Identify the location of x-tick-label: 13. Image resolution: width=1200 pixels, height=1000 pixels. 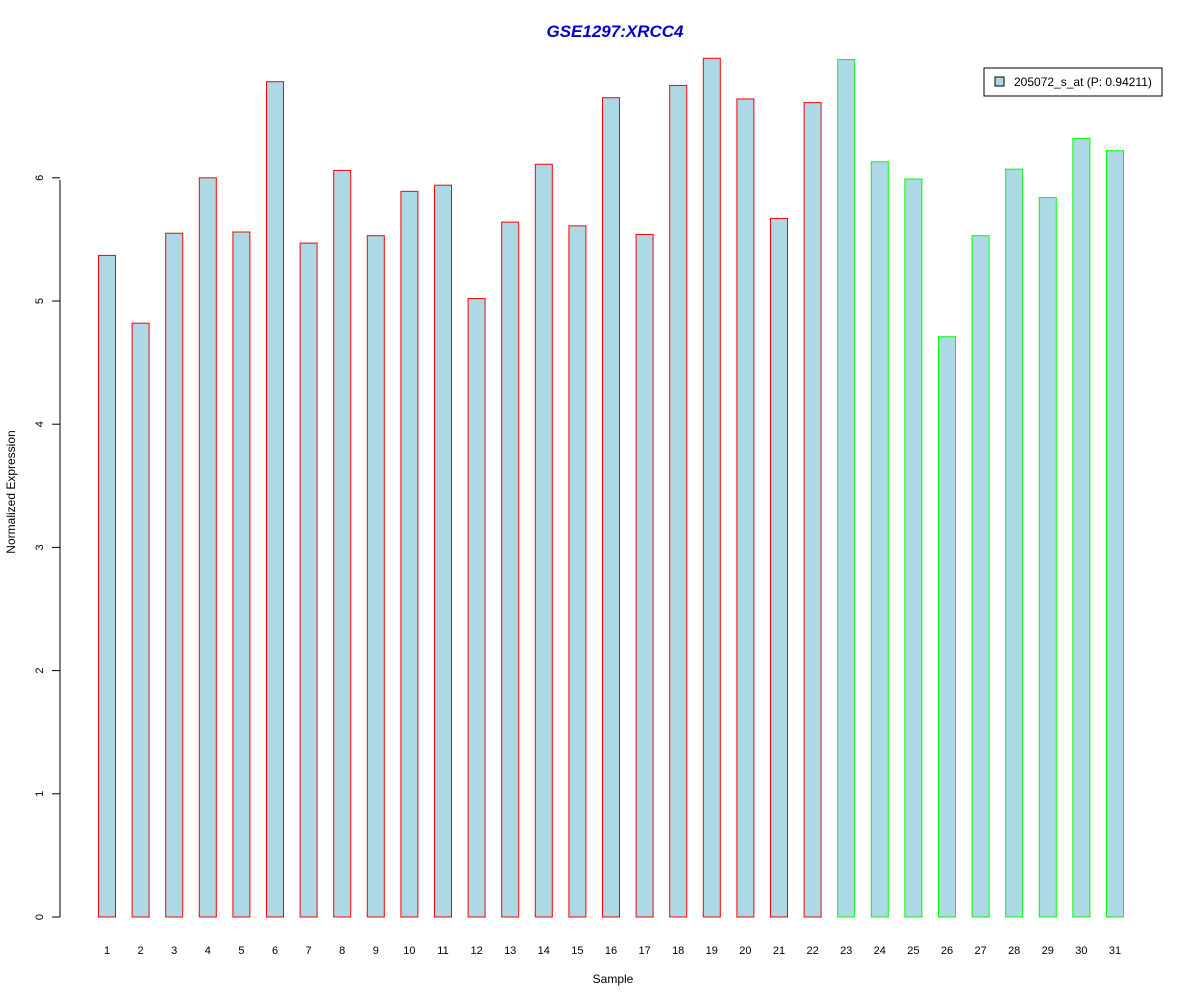
(510, 951).